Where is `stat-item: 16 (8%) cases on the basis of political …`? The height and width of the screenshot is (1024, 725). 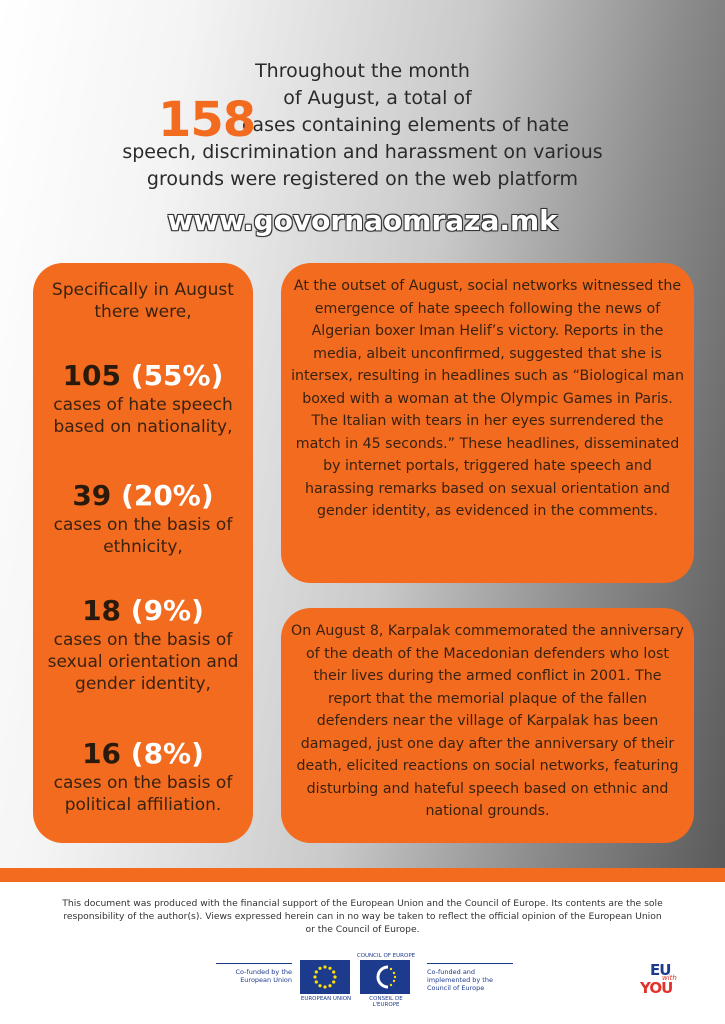 stat-item: 16 (8%) cases on the basis of political … is located at coordinates (143, 776).